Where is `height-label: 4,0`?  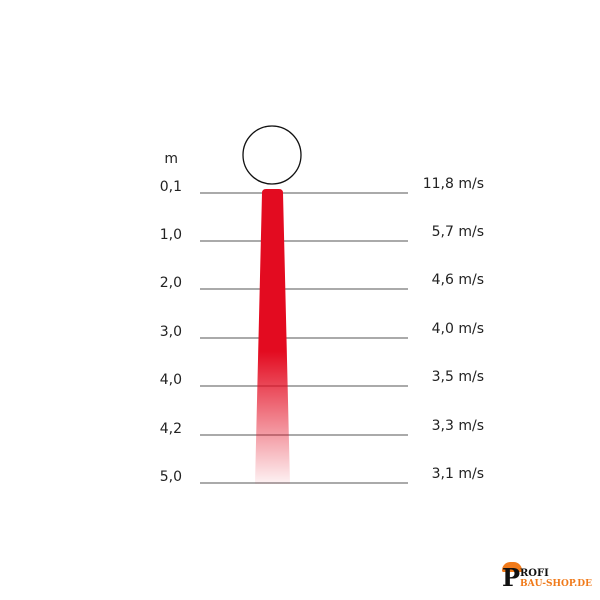 height-label: 4,0 is located at coordinates (170, 380).